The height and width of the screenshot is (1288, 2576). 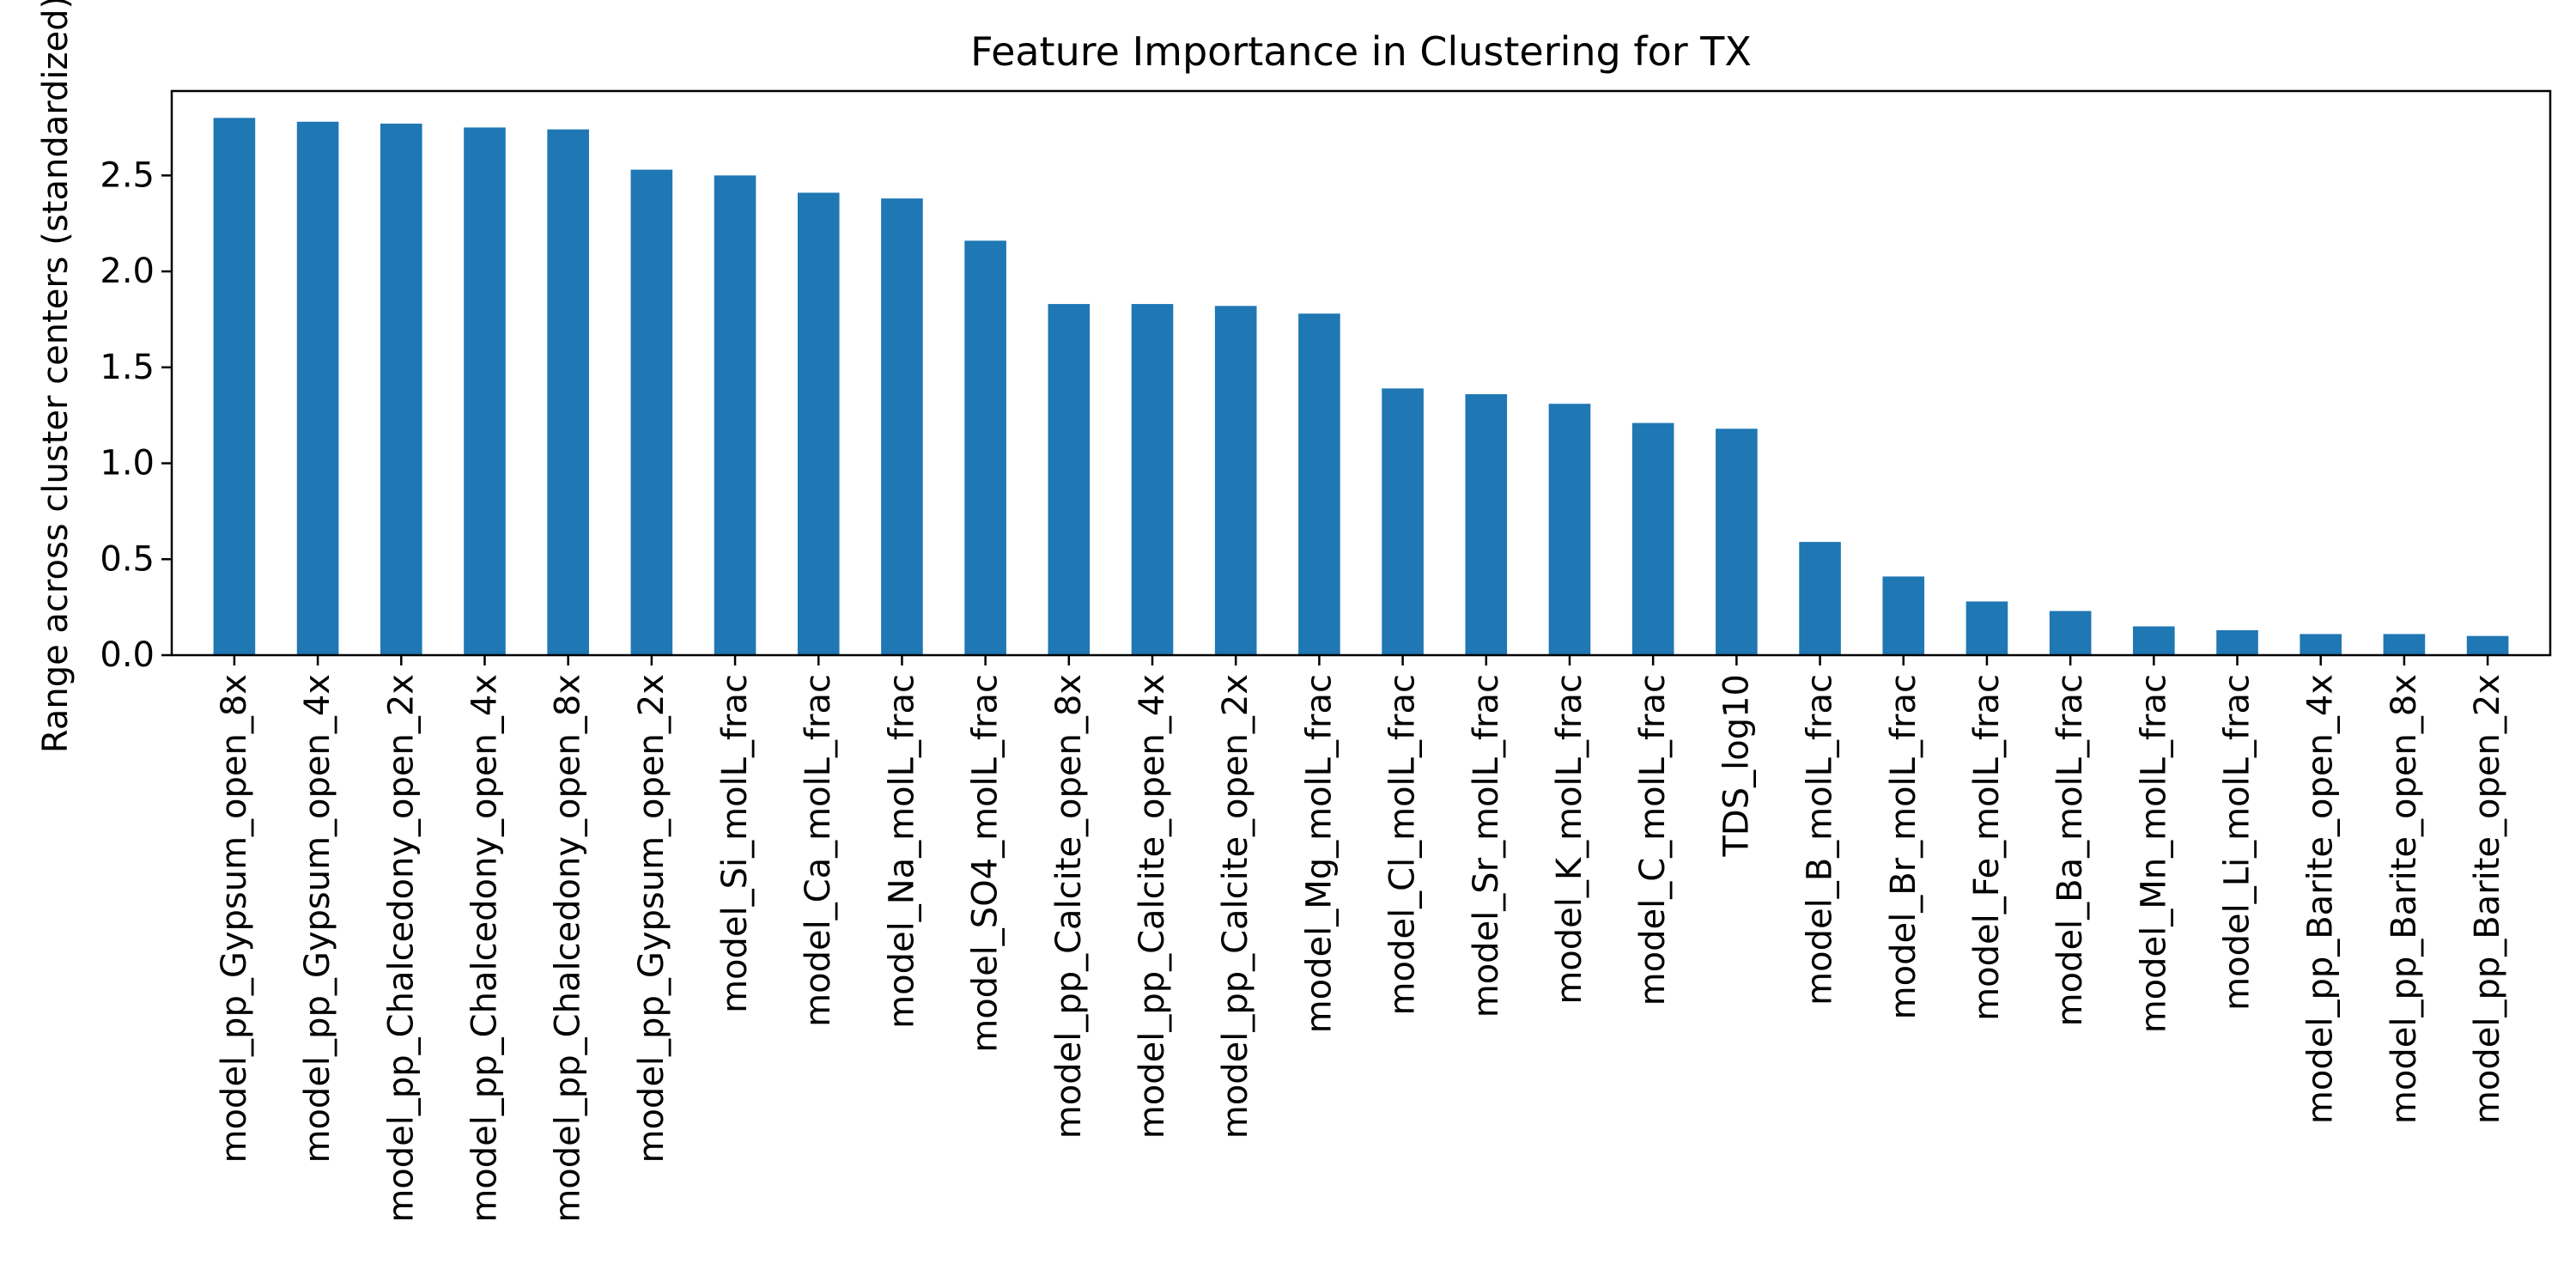 What do you see at coordinates (128, 175) in the screenshot?
I see `y-tick-label: 2.5` at bounding box center [128, 175].